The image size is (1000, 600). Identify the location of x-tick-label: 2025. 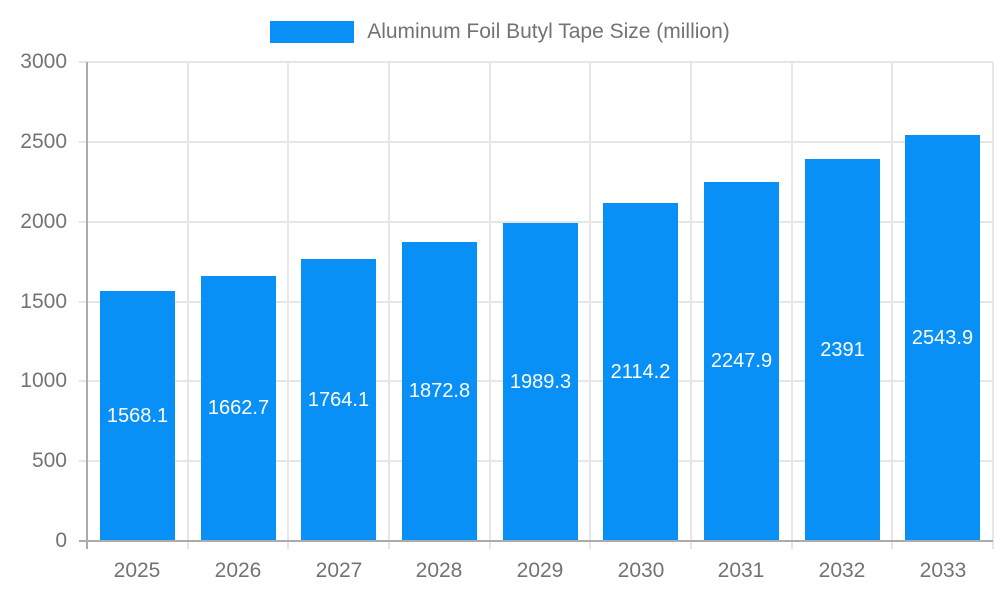
(137, 570).